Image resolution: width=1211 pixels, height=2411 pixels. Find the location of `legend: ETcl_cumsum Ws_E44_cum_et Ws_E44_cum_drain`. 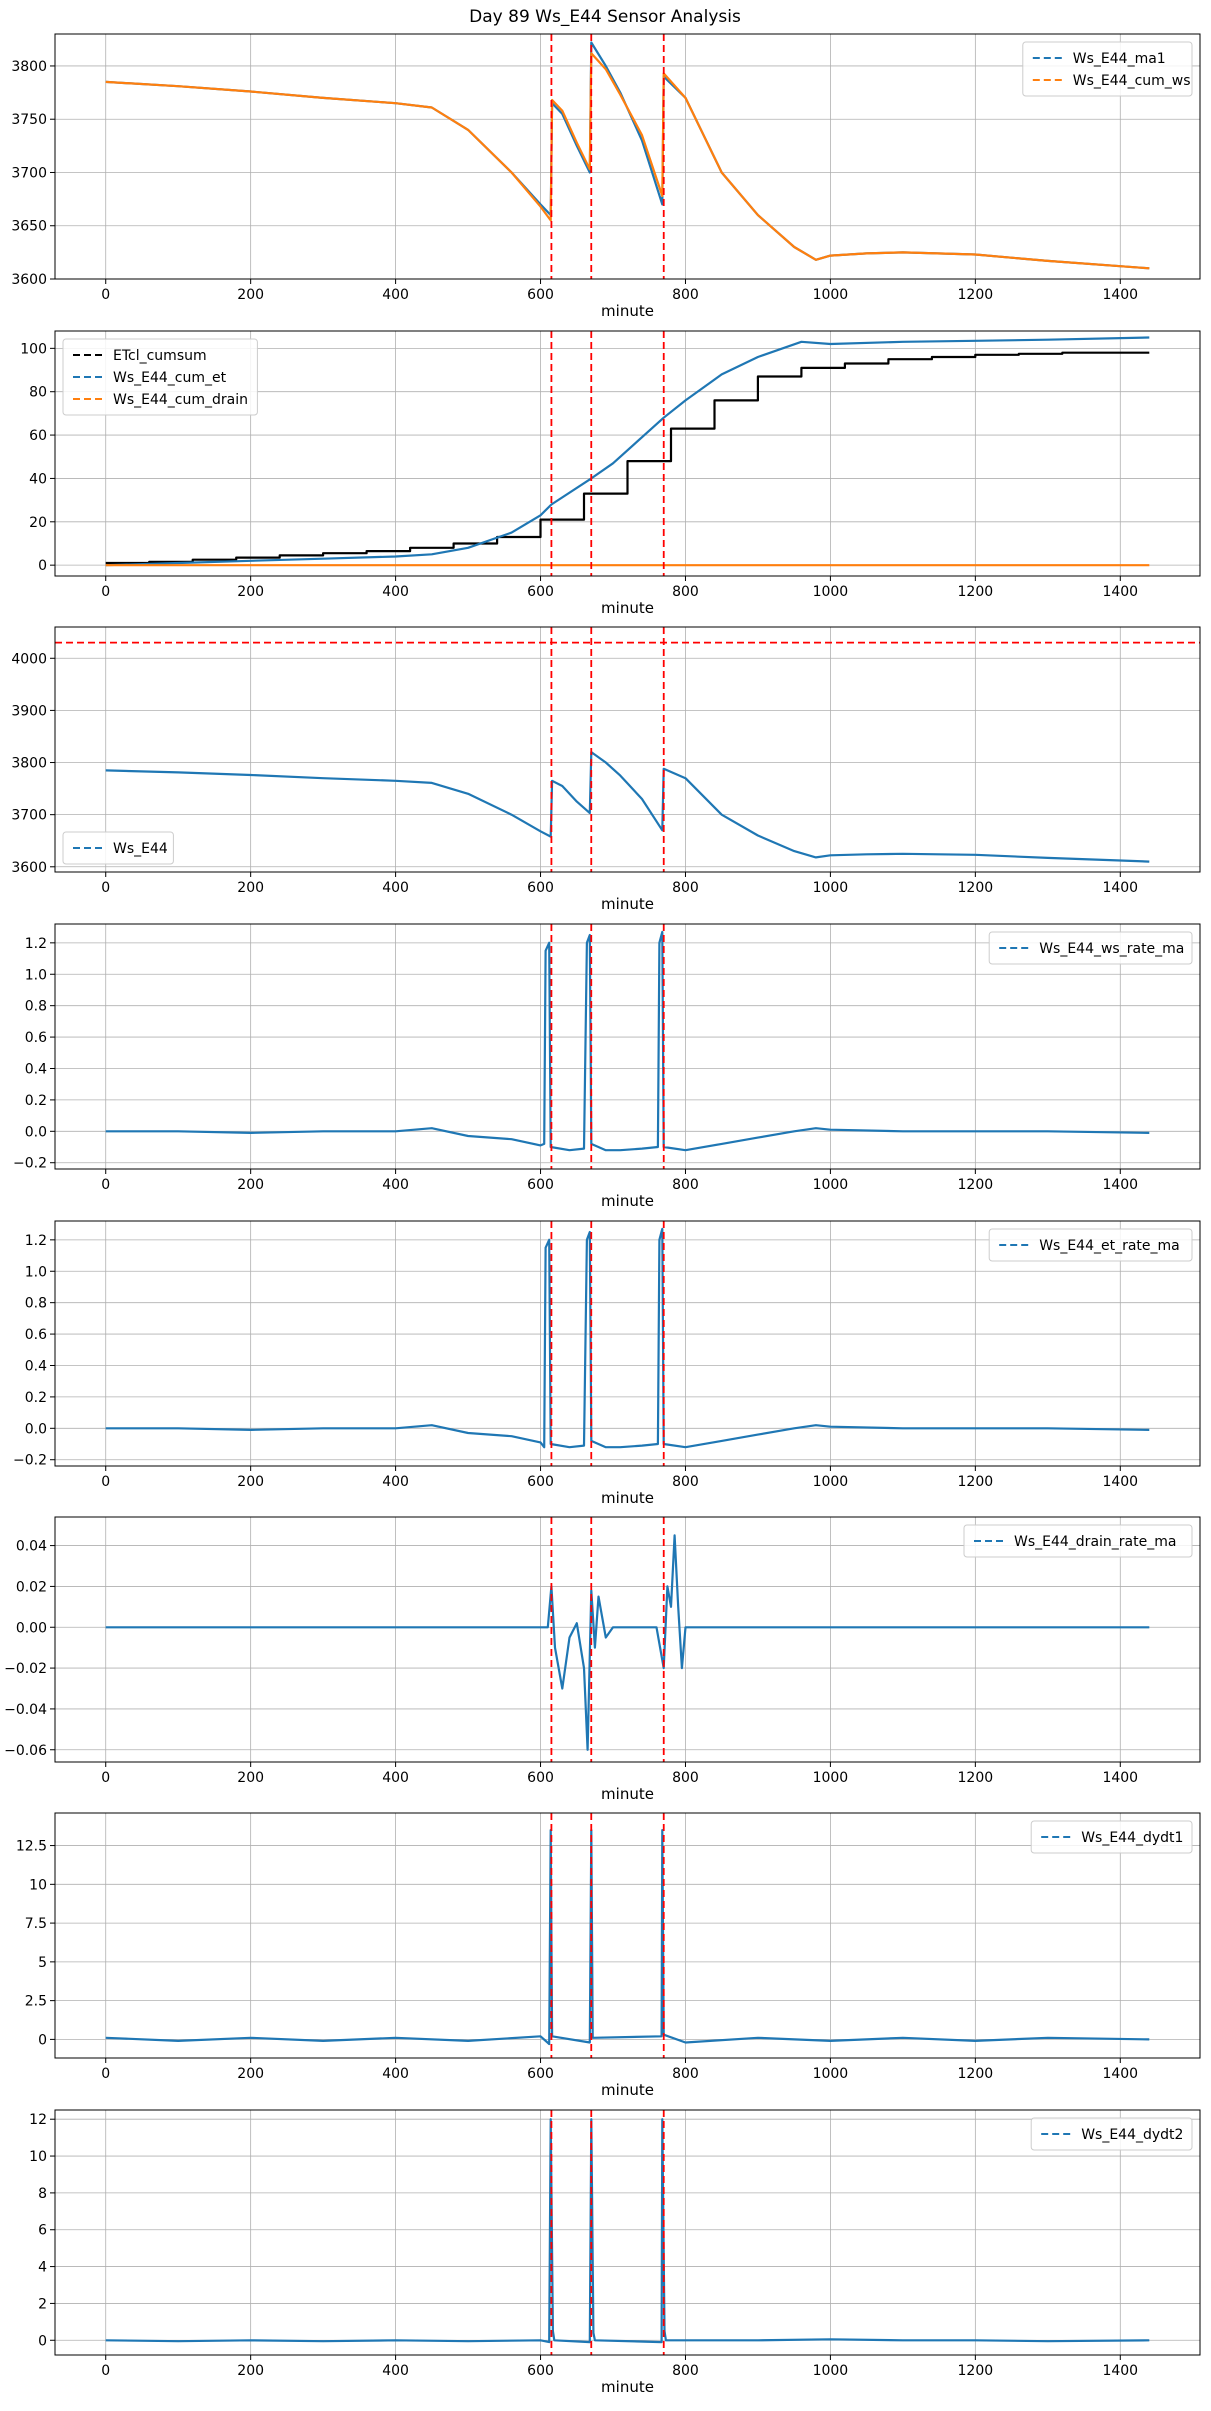

legend: ETcl_cumsum Ws_E44_cum_et Ws_E44_cum_drain is located at coordinates (160, 377).